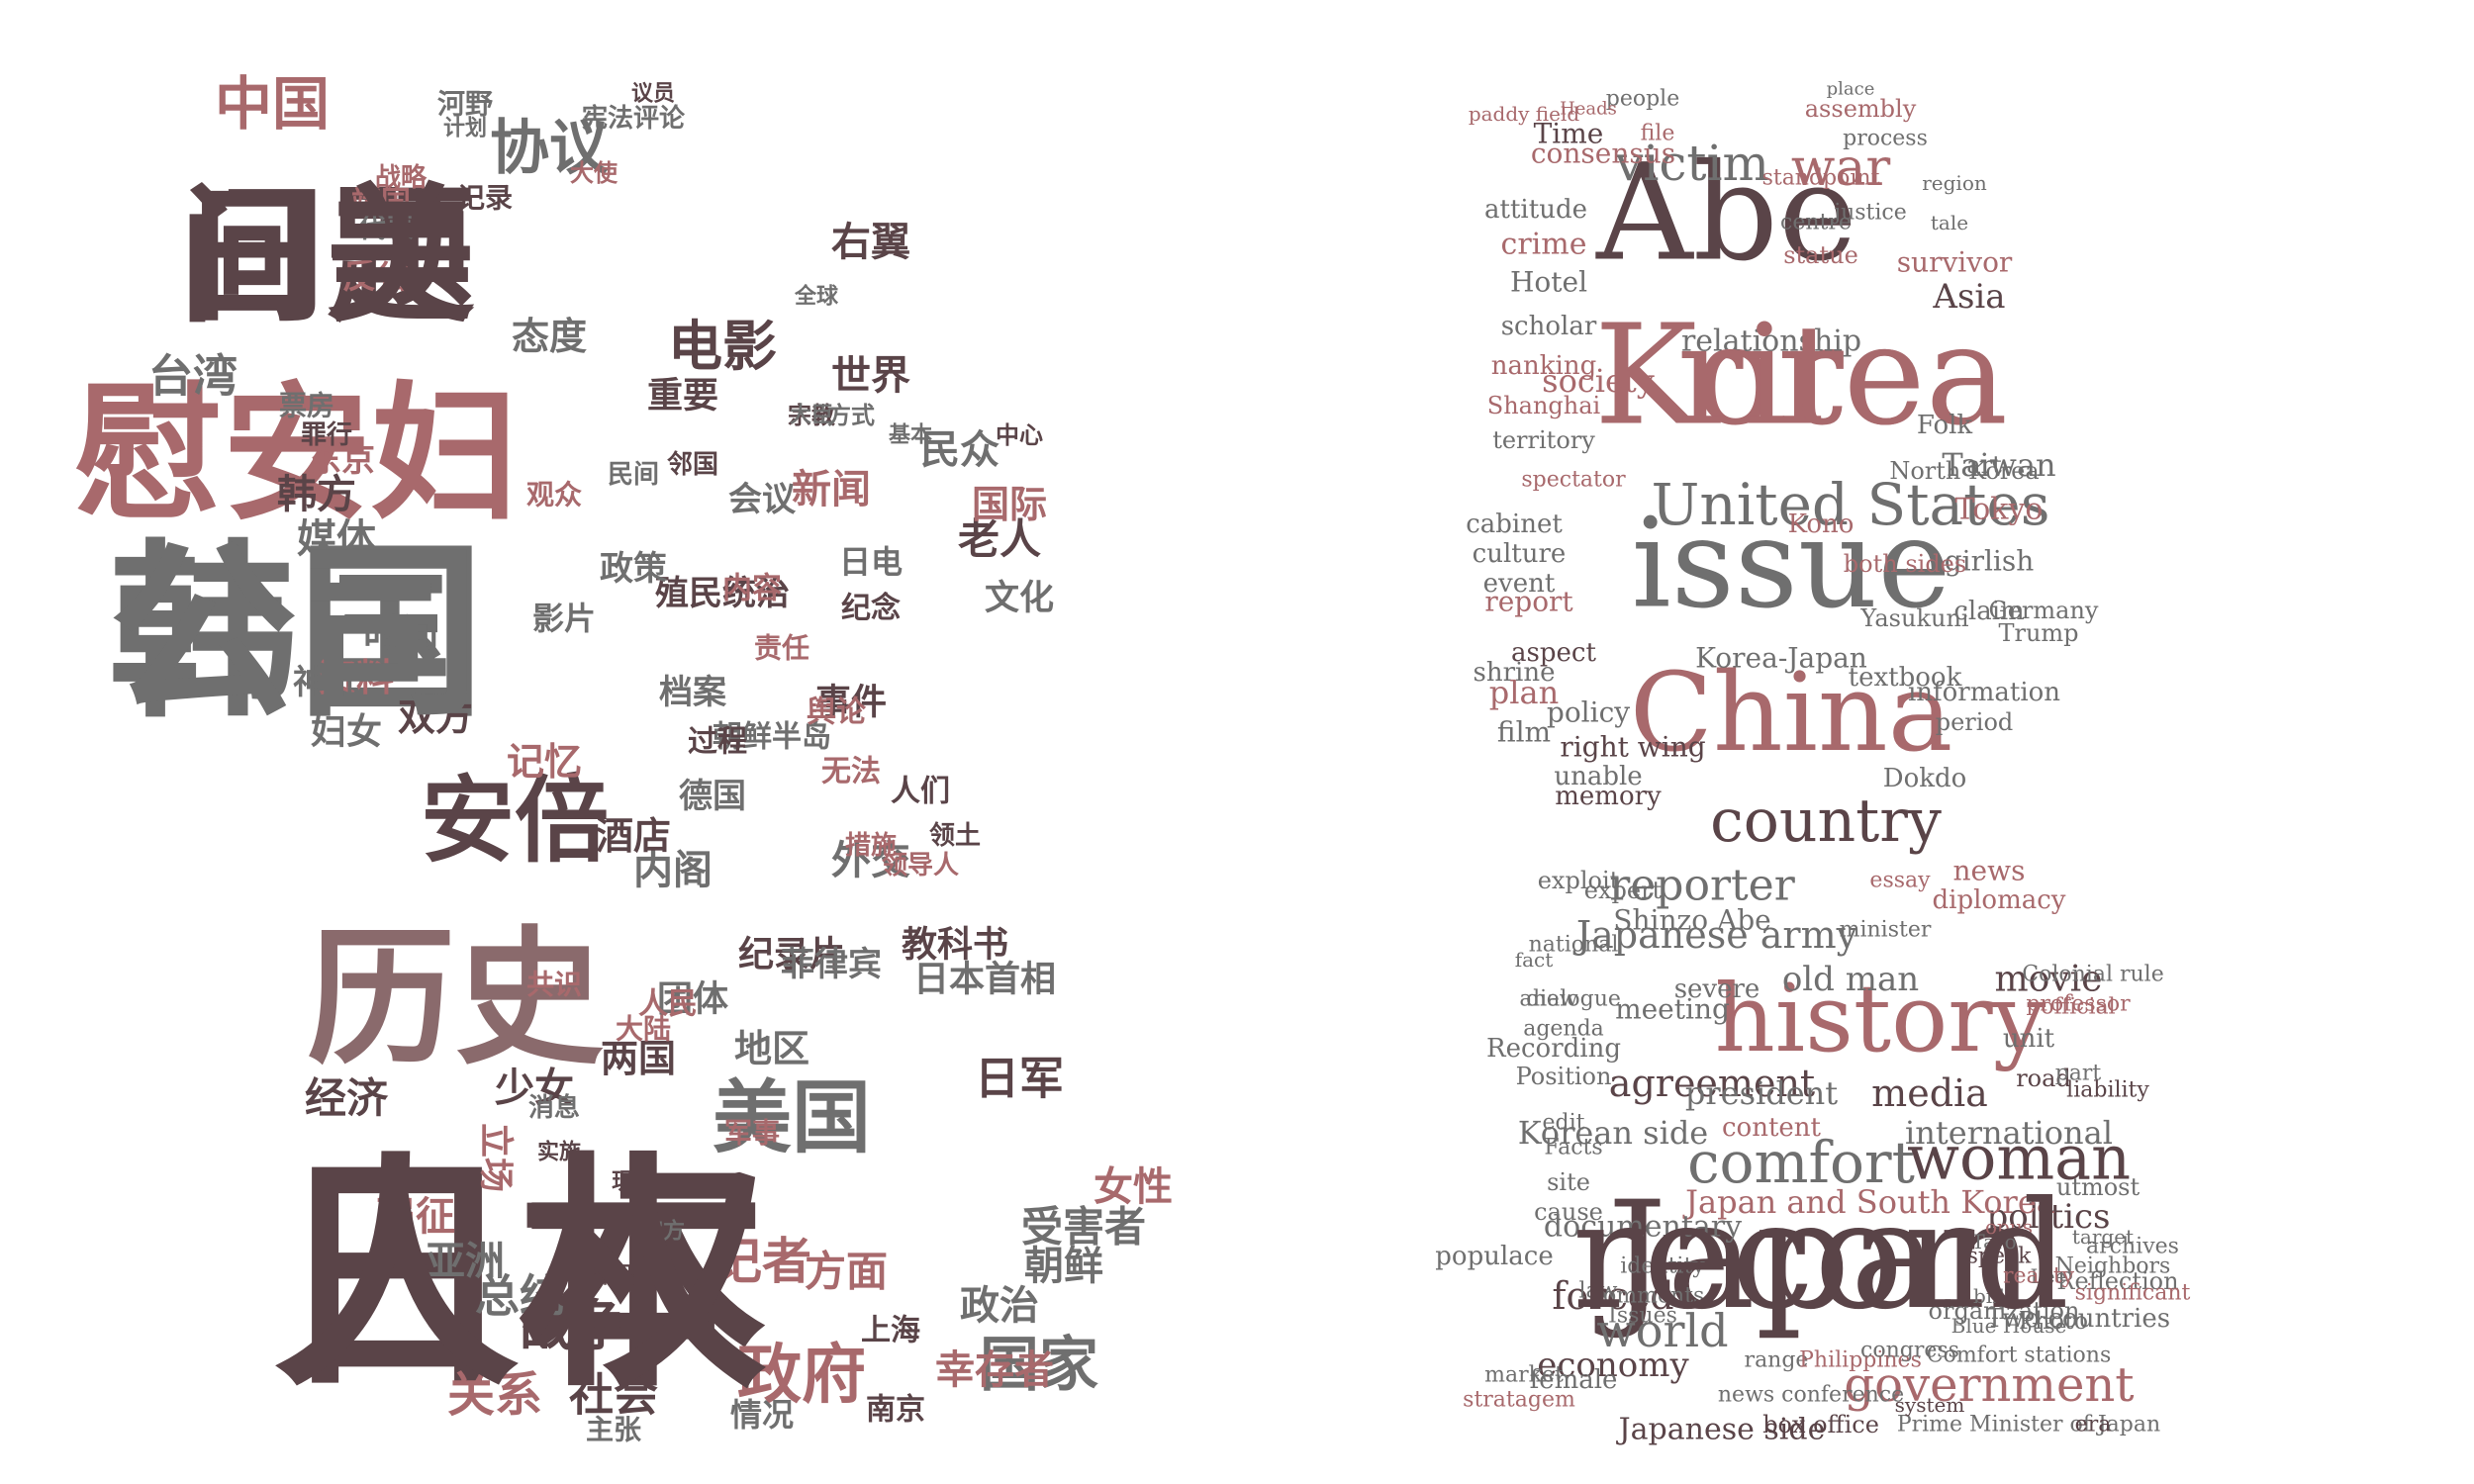  What do you see at coordinates (1083, 1227) in the screenshot?
I see `zh_cloud-word: 受害者` at bounding box center [1083, 1227].